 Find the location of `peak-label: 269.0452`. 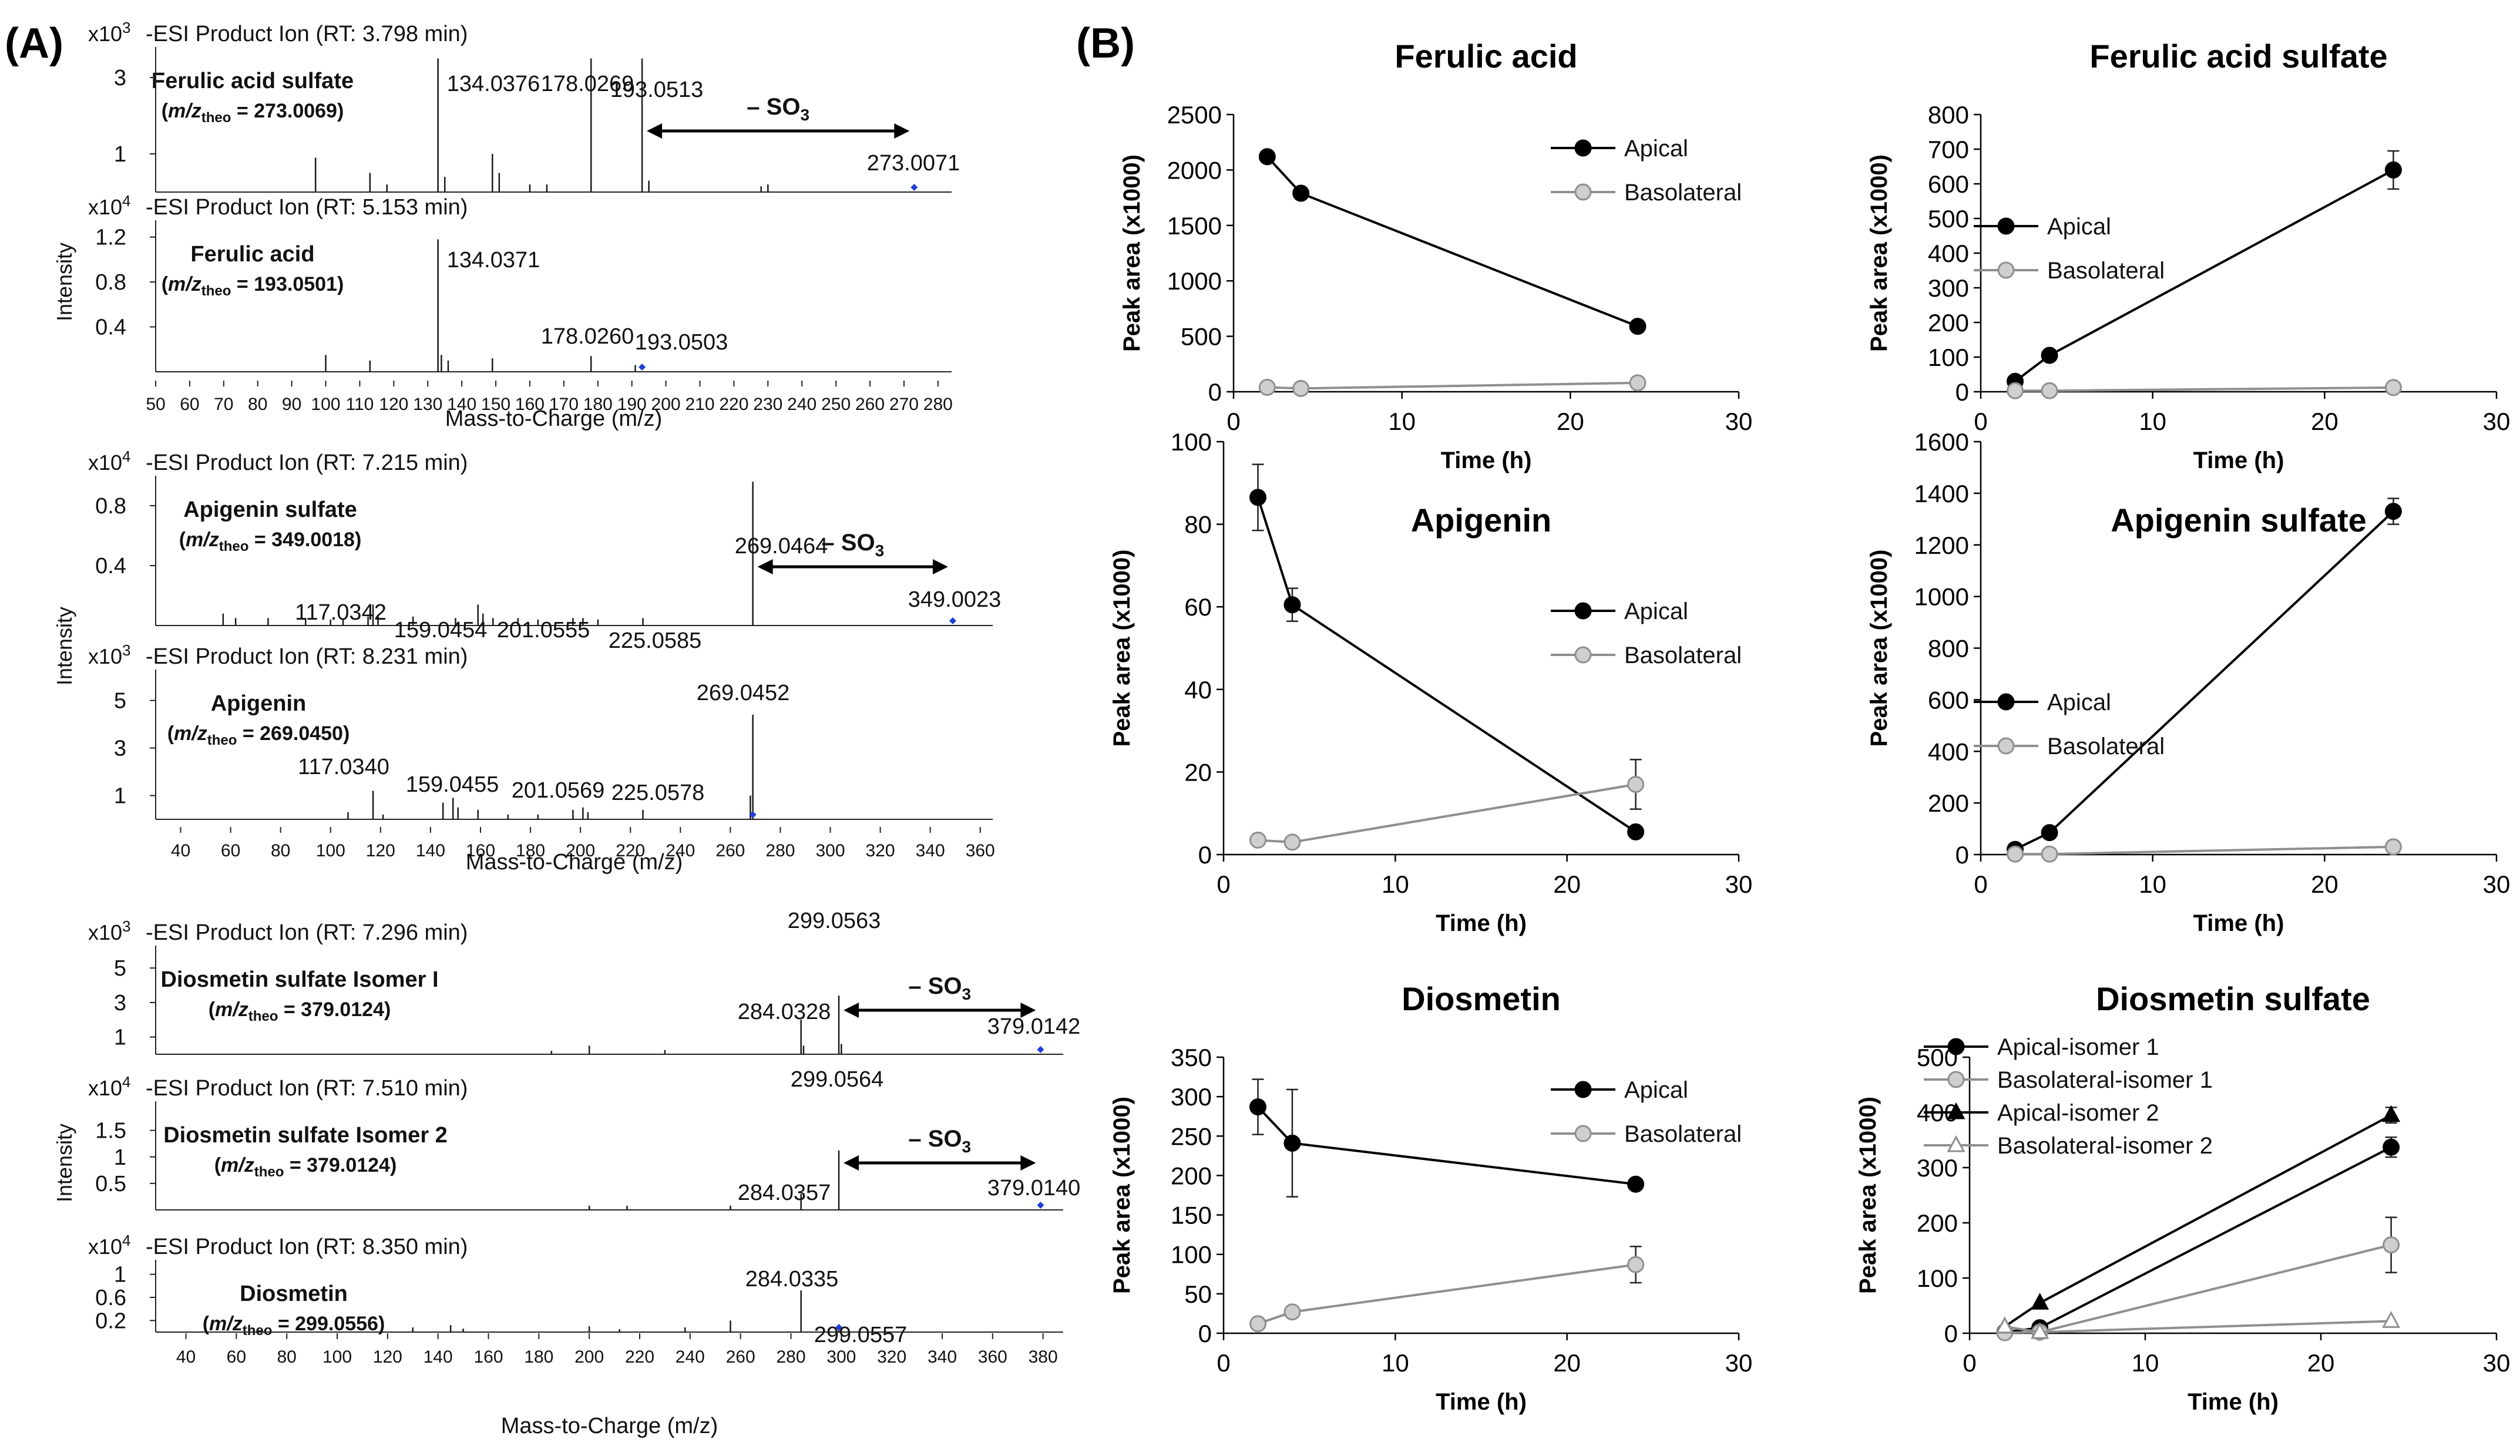

peak-label: 269.0452 is located at coordinates (743, 693).